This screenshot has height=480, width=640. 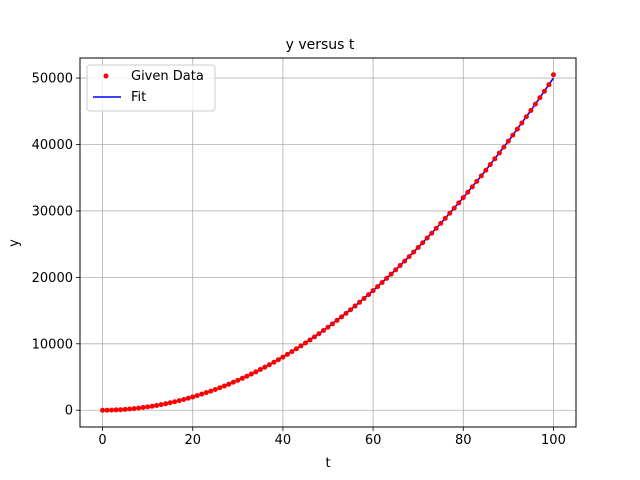 I want to click on y-tick-label: 0, so click(x=69, y=411).